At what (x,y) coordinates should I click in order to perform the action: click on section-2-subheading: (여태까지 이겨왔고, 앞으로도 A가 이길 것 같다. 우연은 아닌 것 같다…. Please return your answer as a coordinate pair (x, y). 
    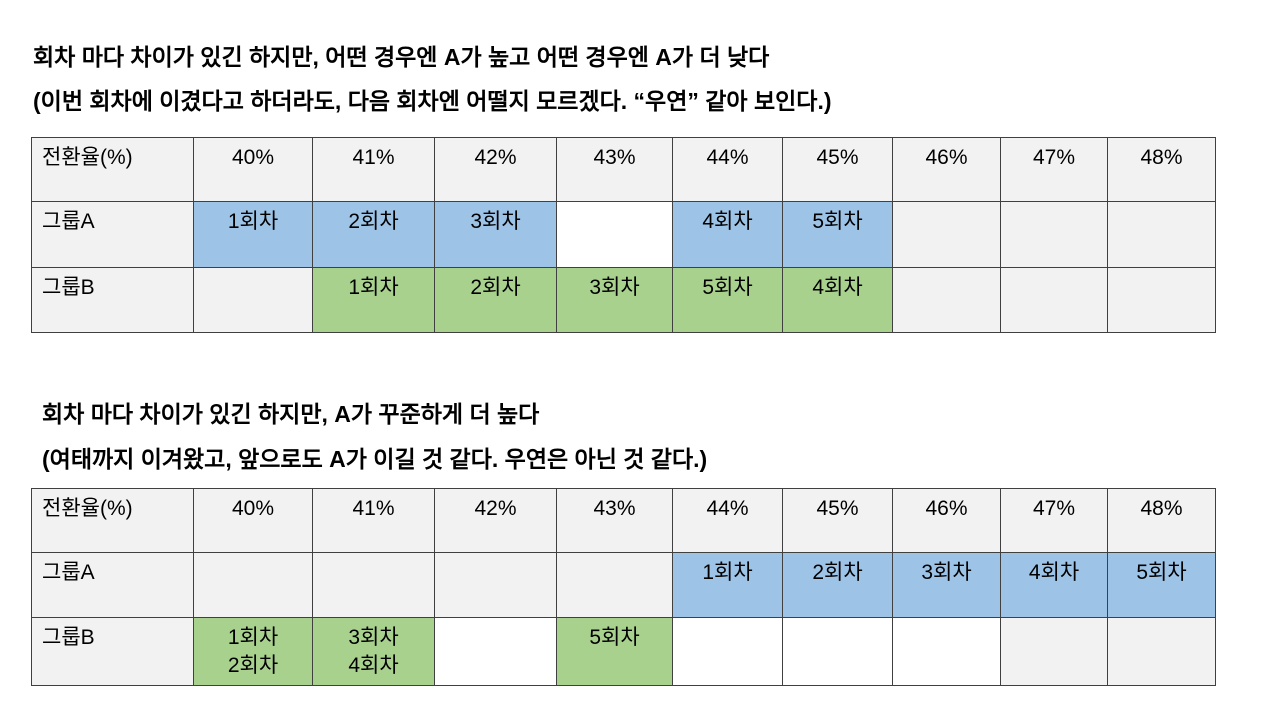
    Looking at the image, I should click on (375, 459).